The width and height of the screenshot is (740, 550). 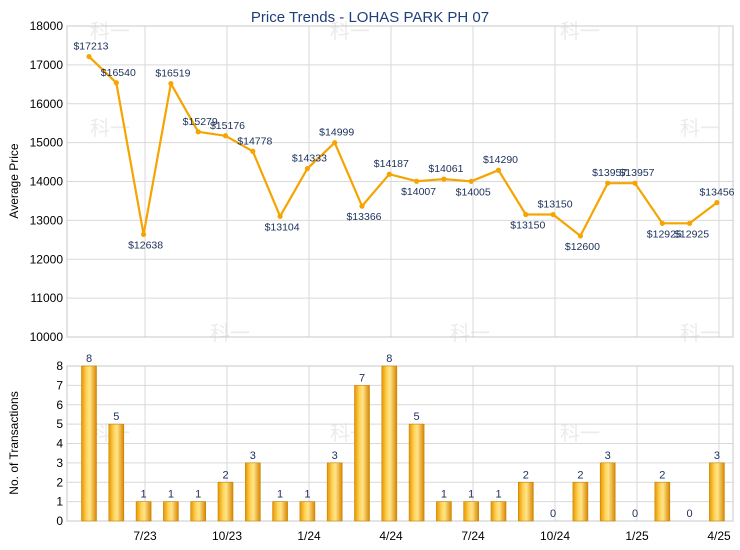 What do you see at coordinates (391, 164) in the screenshot?
I see `price-data-label: $14187` at bounding box center [391, 164].